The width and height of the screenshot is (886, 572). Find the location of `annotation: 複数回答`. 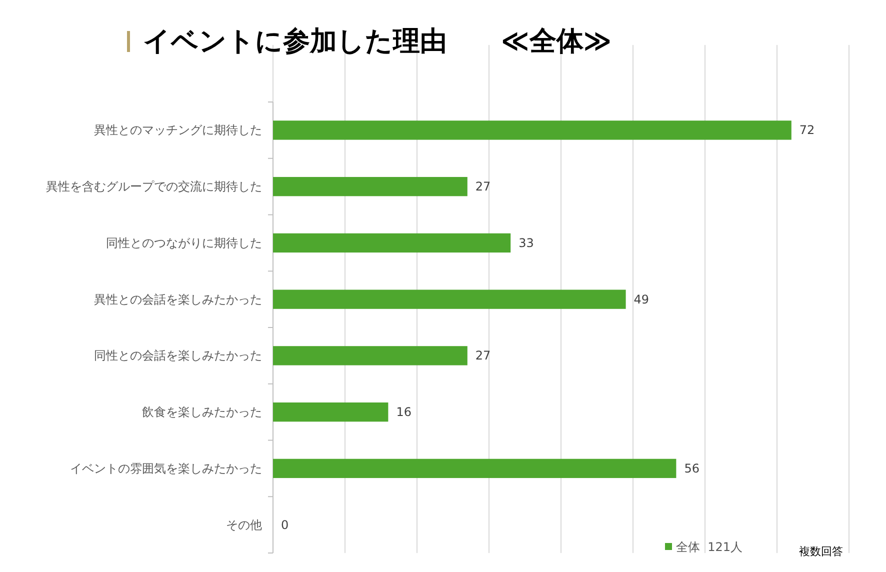

annotation: 複数回答 is located at coordinates (821, 551).